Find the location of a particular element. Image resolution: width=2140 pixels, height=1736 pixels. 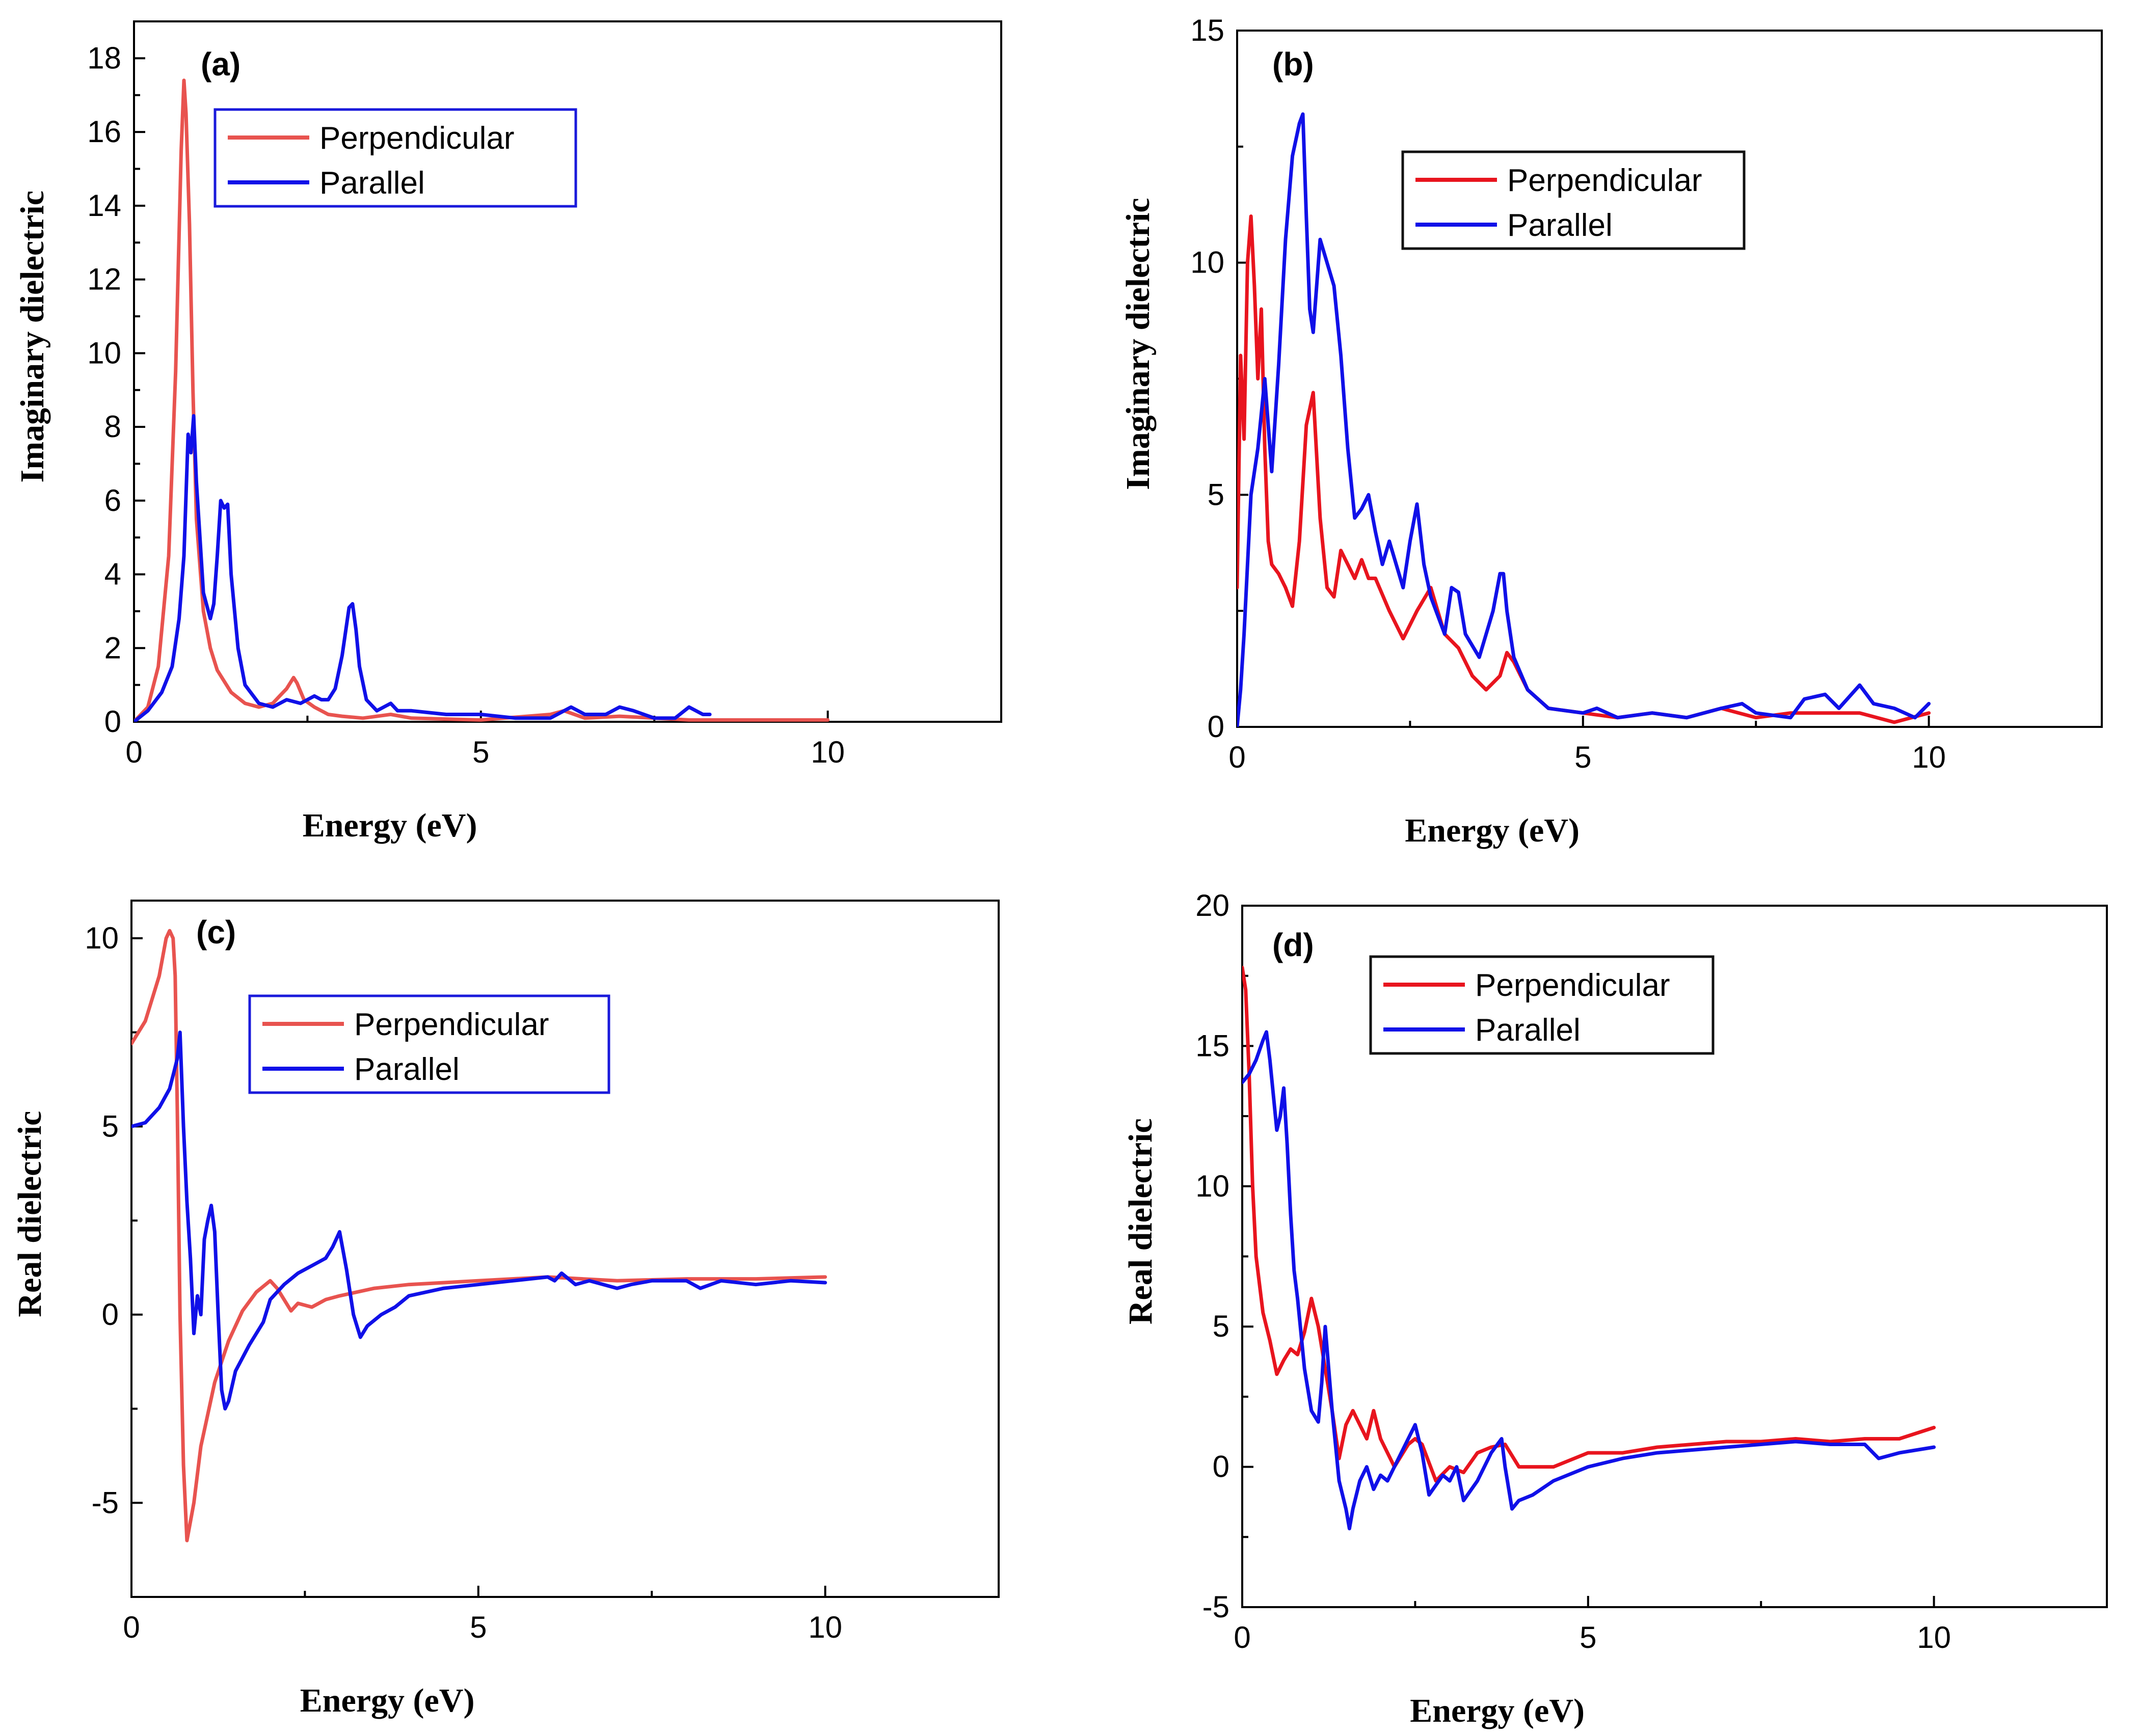

y-tick-label: 6 is located at coordinates (112, 500).